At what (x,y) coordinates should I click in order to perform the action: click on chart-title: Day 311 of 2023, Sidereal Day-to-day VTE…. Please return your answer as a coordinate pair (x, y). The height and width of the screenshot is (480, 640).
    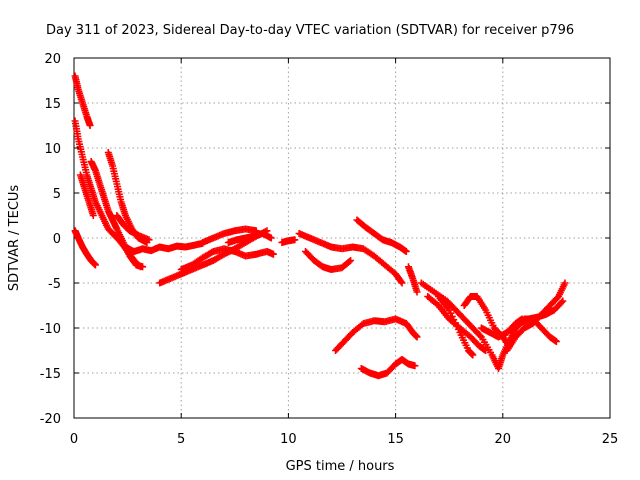
    Looking at the image, I should click on (310, 30).